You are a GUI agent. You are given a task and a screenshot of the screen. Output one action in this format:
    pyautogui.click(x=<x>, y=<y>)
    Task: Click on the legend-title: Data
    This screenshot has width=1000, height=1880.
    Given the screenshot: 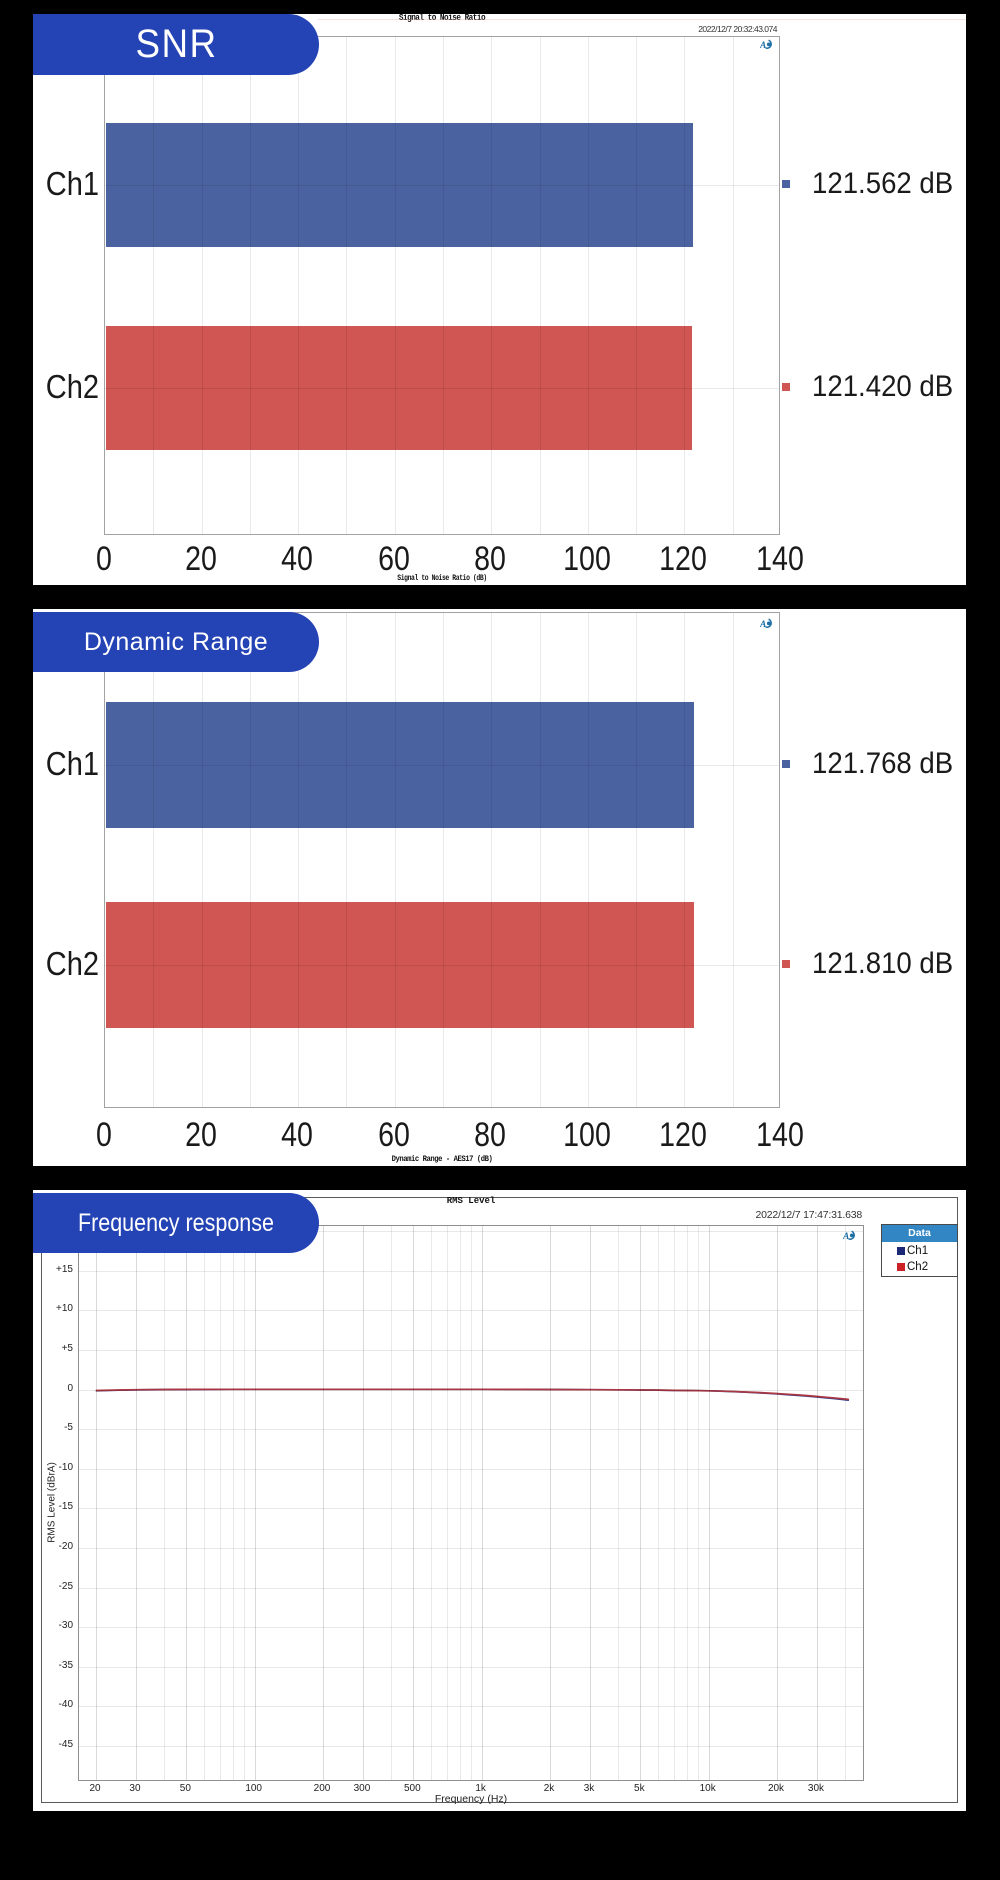 What is the action you would take?
    pyautogui.click(x=919, y=1233)
    